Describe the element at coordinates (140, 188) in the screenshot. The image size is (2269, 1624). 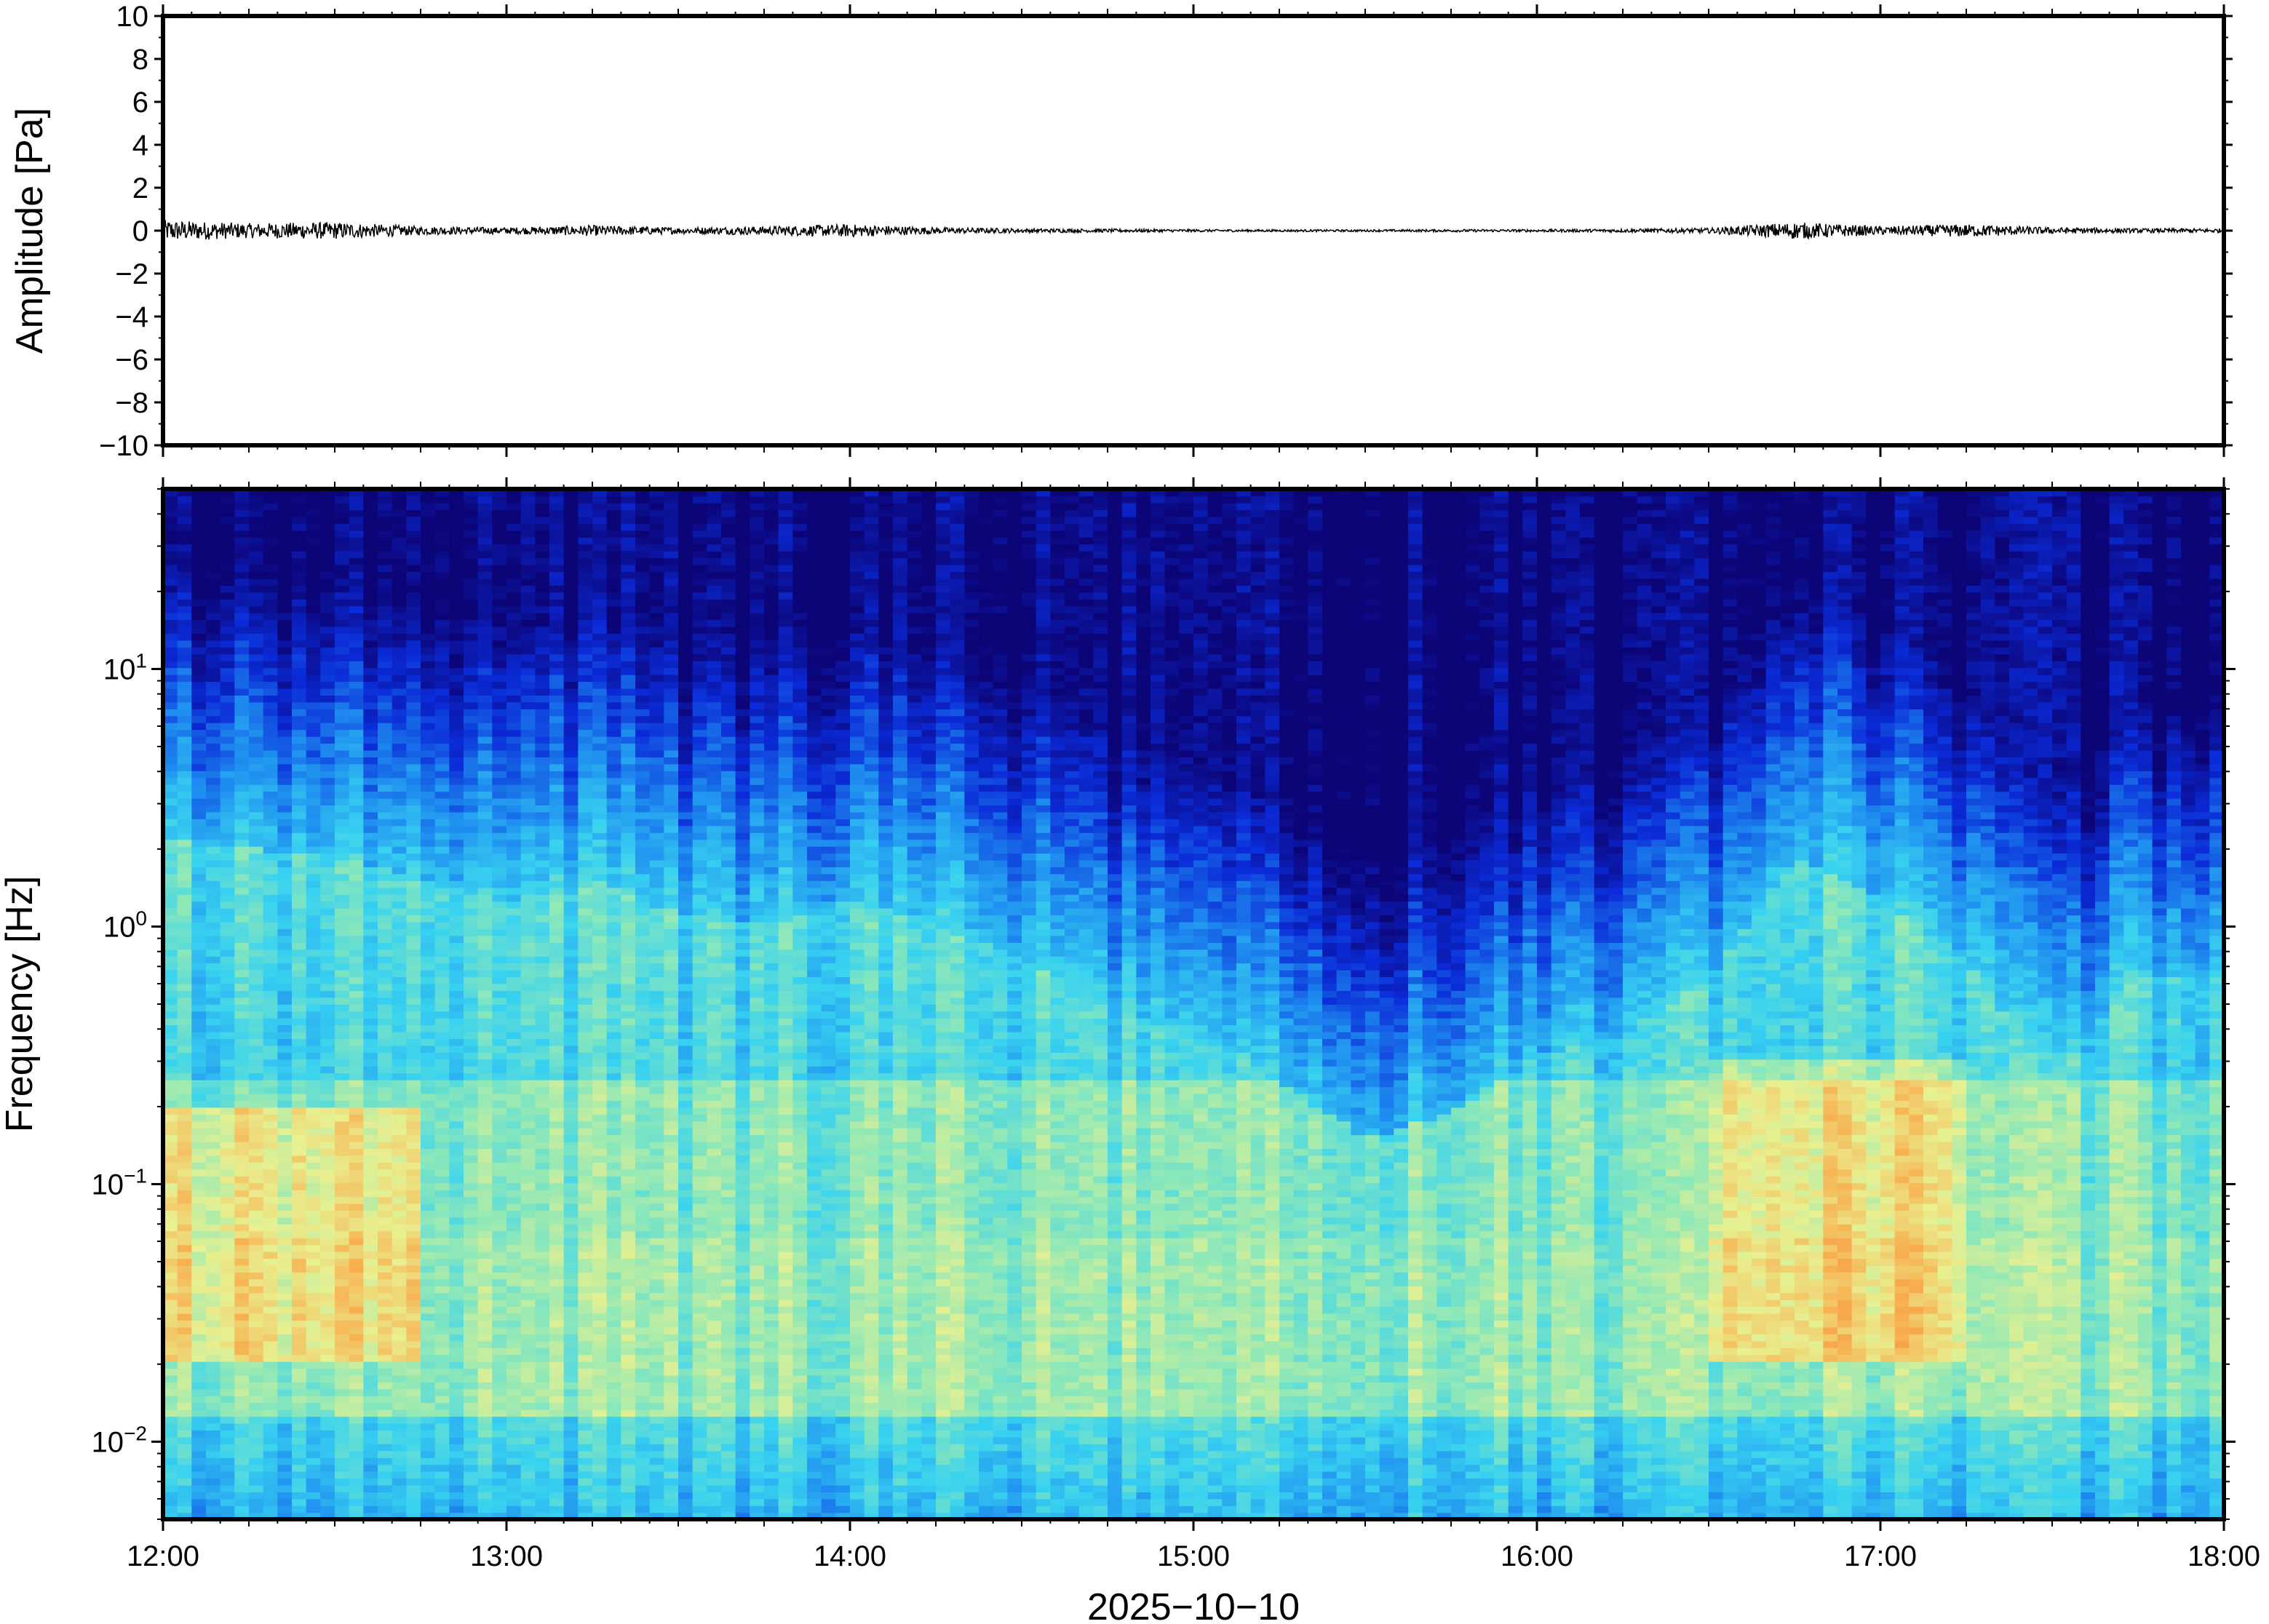
I see `amplitude-tick-label: 2` at that location.